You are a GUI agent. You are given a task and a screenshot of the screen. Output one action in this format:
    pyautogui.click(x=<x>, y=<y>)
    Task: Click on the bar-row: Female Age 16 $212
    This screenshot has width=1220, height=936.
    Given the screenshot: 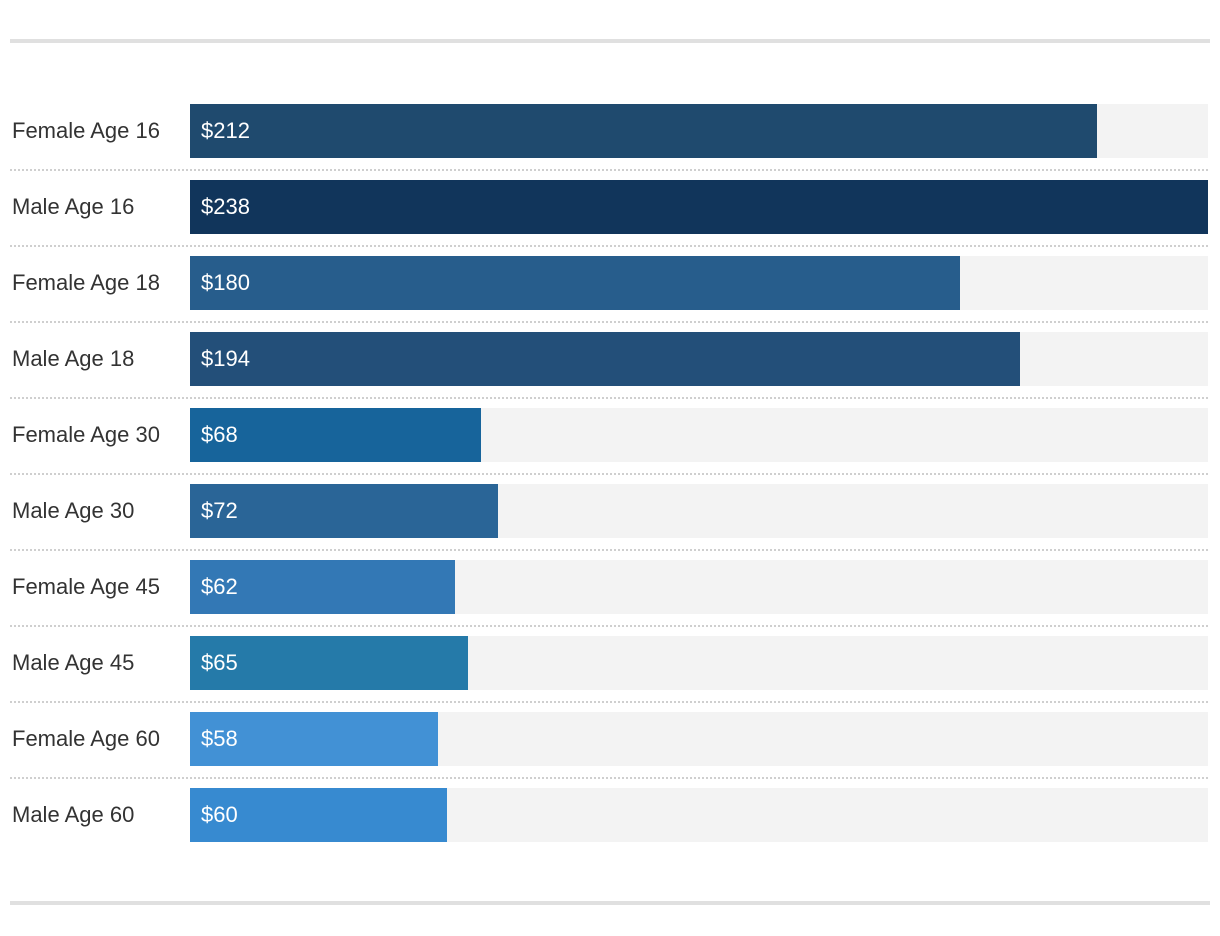 What is the action you would take?
    pyautogui.click(x=610, y=131)
    